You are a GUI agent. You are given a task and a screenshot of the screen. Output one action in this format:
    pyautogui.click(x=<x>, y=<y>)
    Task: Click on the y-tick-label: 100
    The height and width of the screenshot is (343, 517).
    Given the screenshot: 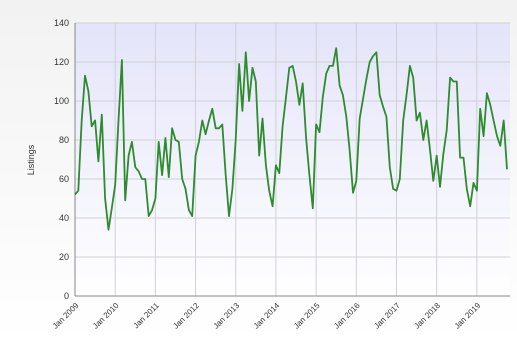 What is the action you would take?
    pyautogui.click(x=61, y=101)
    